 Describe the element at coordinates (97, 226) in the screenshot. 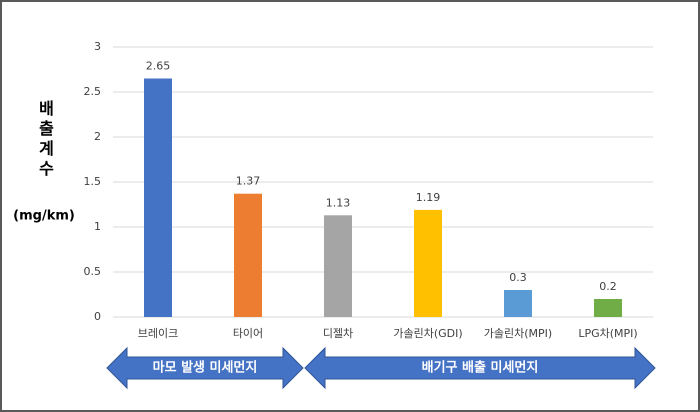

I see `y-tick-label: 1` at that location.